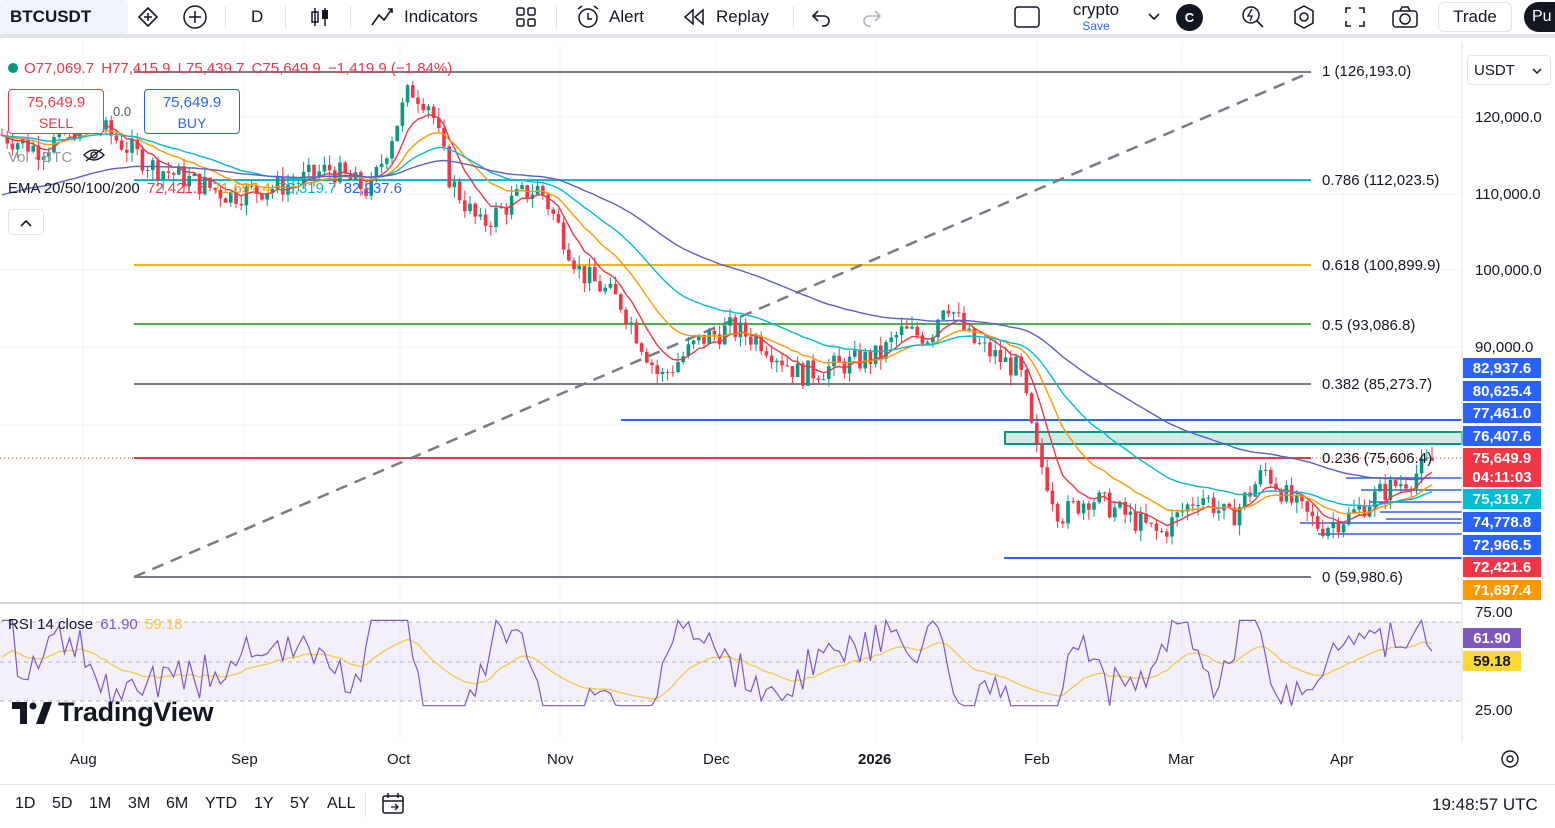  I want to click on sell-label: SELL, so click(56, 123).